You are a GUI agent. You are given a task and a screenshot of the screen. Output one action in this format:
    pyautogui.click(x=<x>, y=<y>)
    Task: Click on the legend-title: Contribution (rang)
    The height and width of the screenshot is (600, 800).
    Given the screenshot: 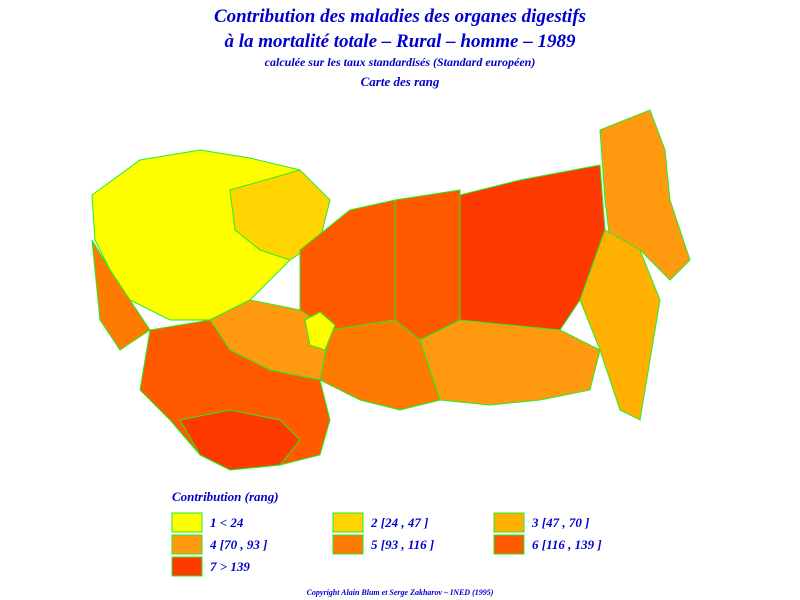 What is the action you would take?
    pyautogui.click(x=225, y=496)
    